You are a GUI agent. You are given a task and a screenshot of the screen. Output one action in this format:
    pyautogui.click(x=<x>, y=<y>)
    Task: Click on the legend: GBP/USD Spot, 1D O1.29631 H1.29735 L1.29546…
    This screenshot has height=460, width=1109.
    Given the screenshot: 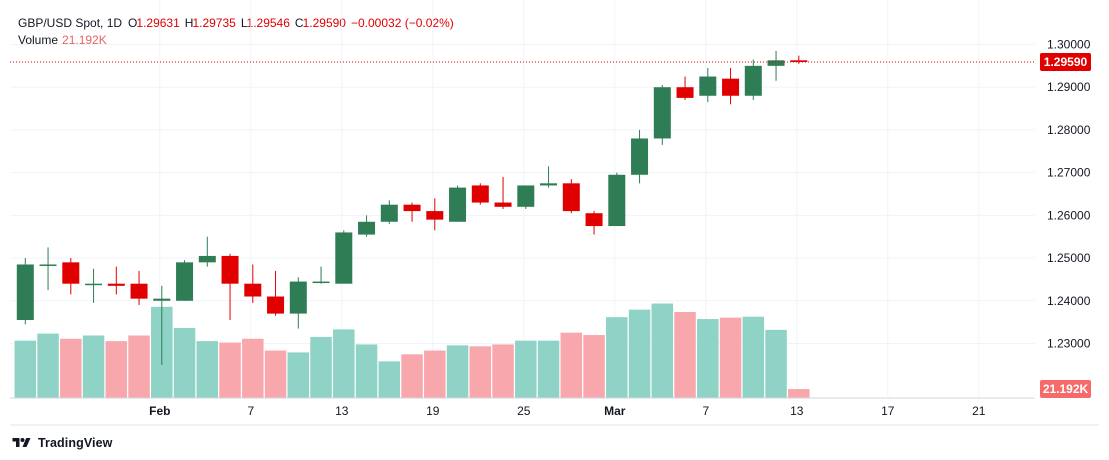 What is the action you would take?
    pyautogui.click(x=238, y=32)
    